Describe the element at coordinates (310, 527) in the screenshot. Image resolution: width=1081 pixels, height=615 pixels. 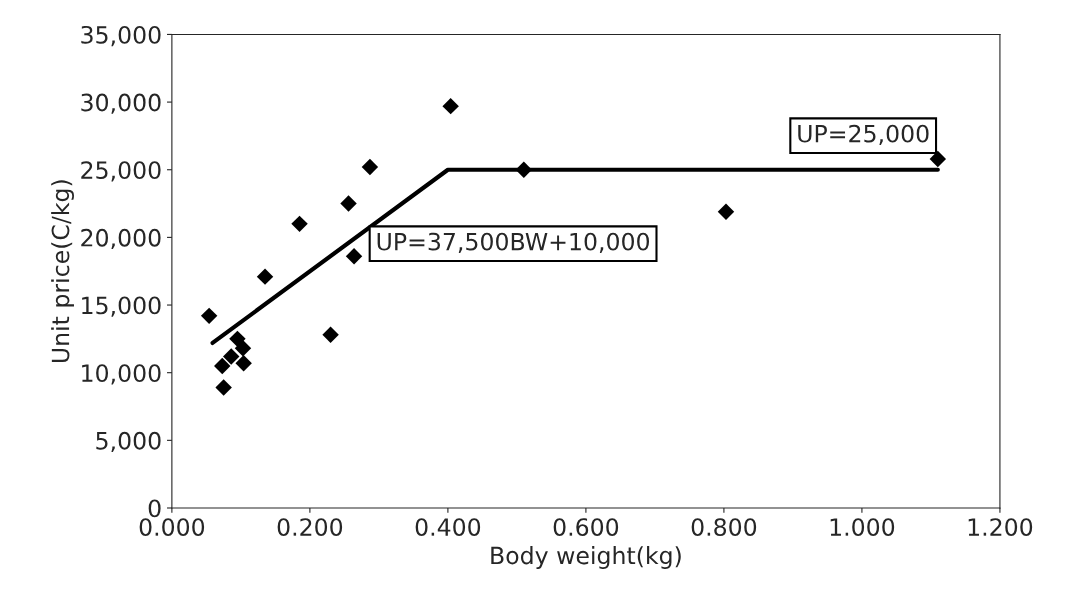
I see `x-tick-label: 0.200` at that location.